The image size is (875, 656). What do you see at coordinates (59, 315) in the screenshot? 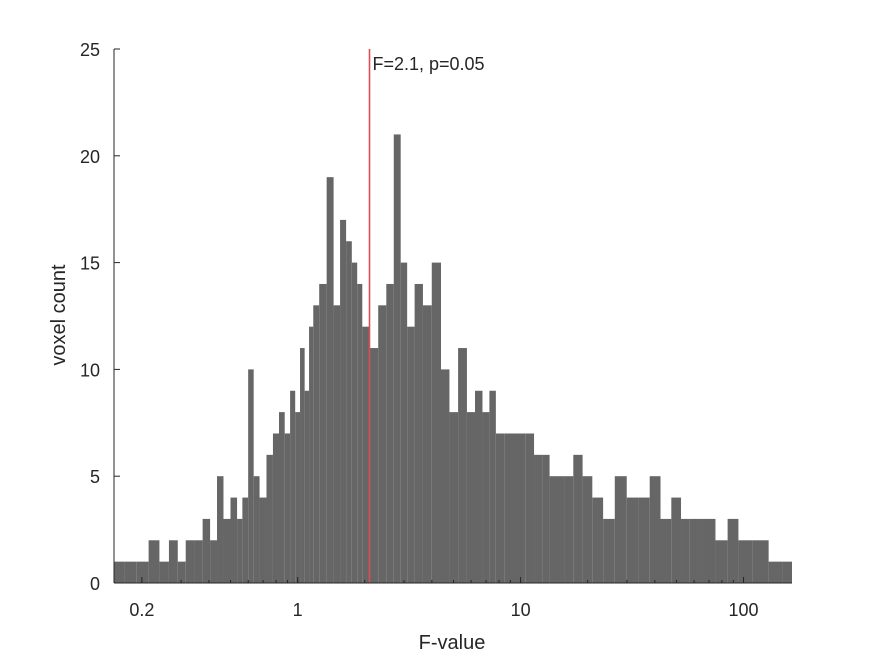
I see `y-axis-label: voxel count` at bounding box center [59, 315].